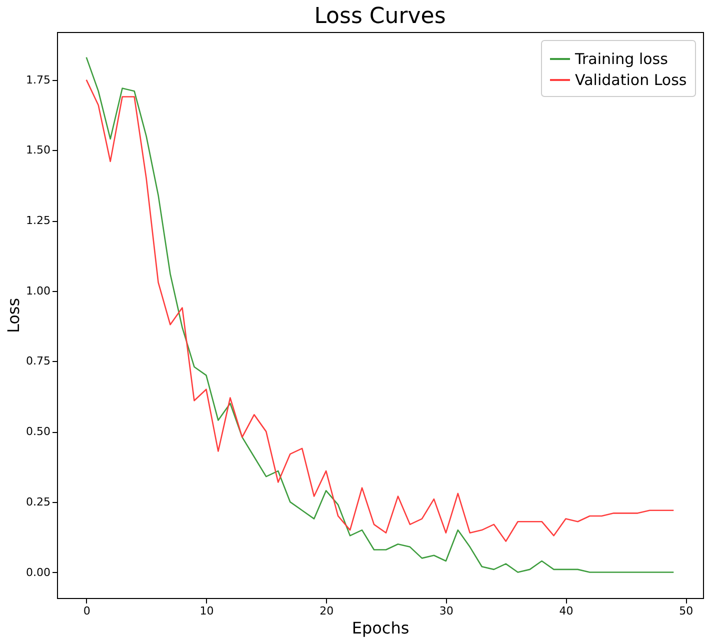  Describe the element at coordinates (86, 611) in the screenshot. I see `x-tick-label: 0` at that location.